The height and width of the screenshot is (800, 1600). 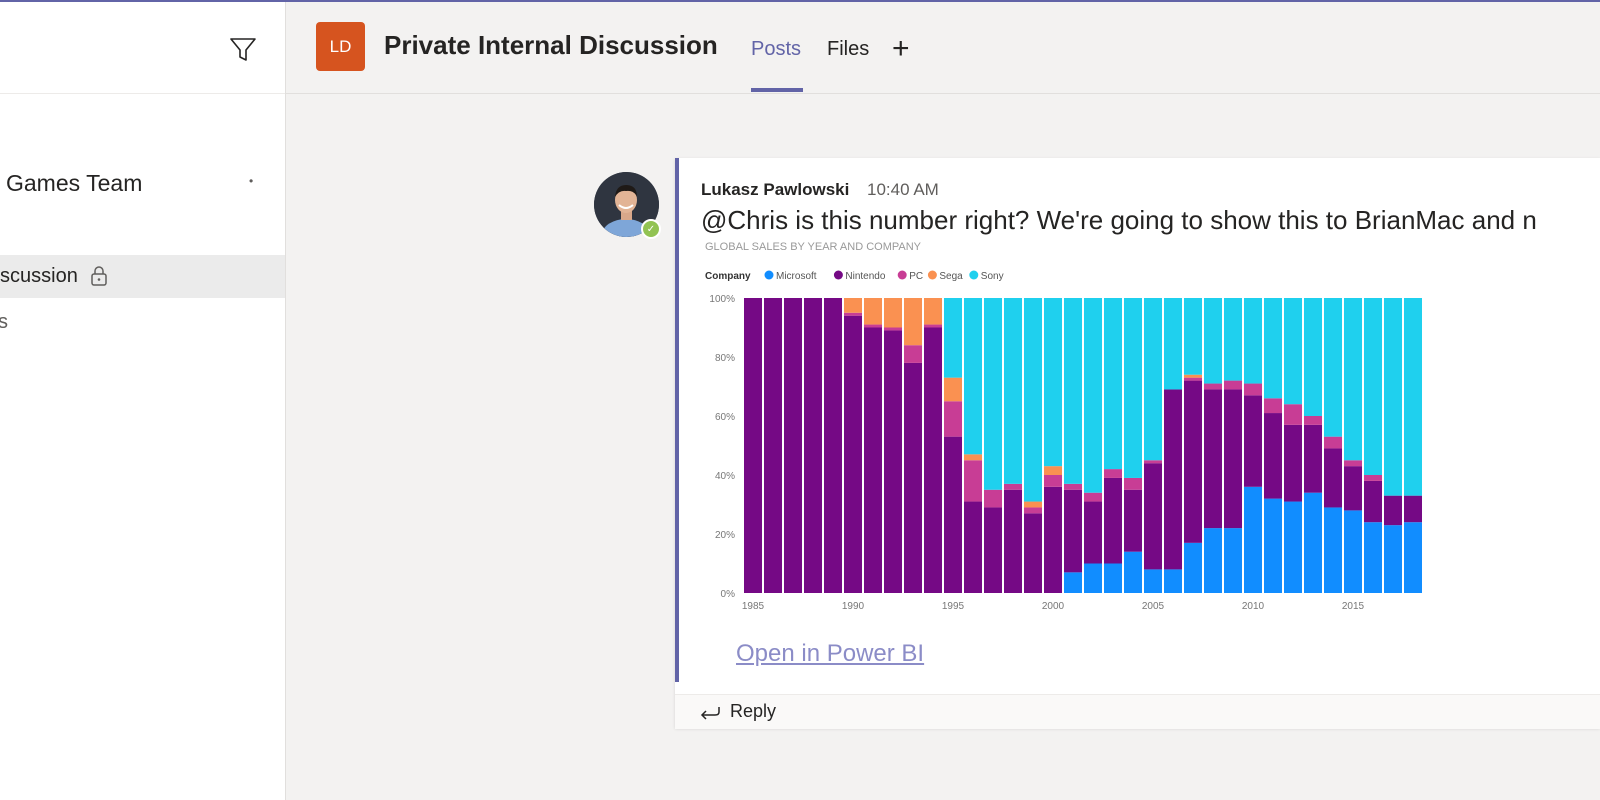 I want to click on channel-item: s, so click(x=142, y=322).